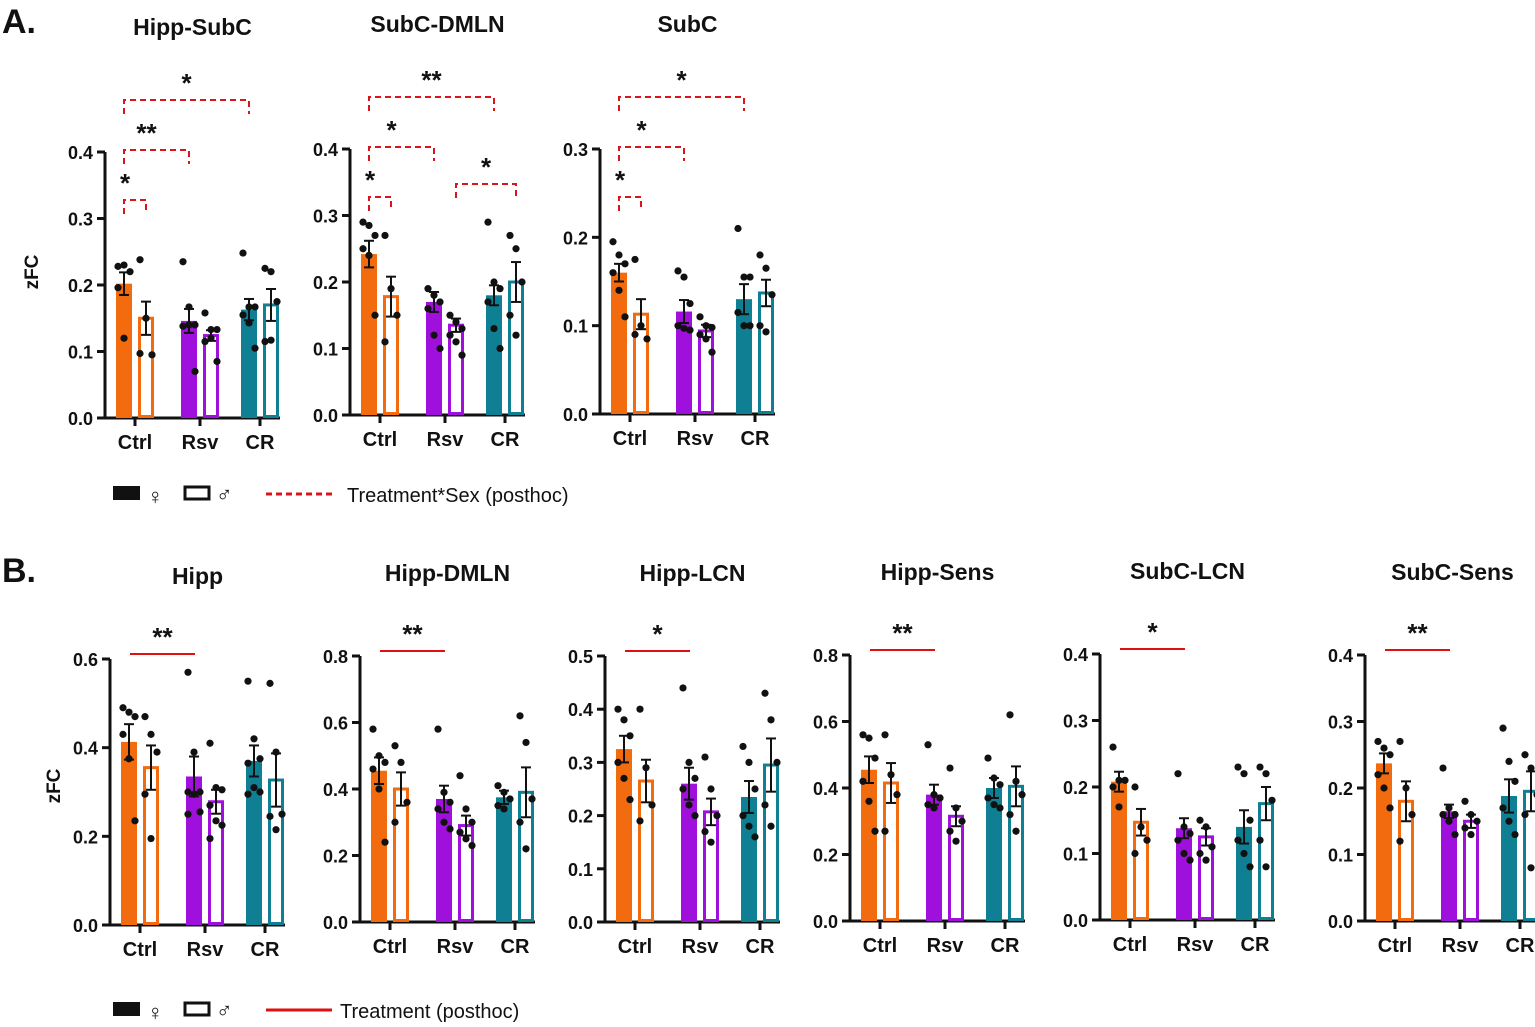 The image size is (1535, 1027). What do you see at coordinates (825, 656) in the screenshot?
I see `y-tick-label: 0.8` at bounding box center [825, 656].